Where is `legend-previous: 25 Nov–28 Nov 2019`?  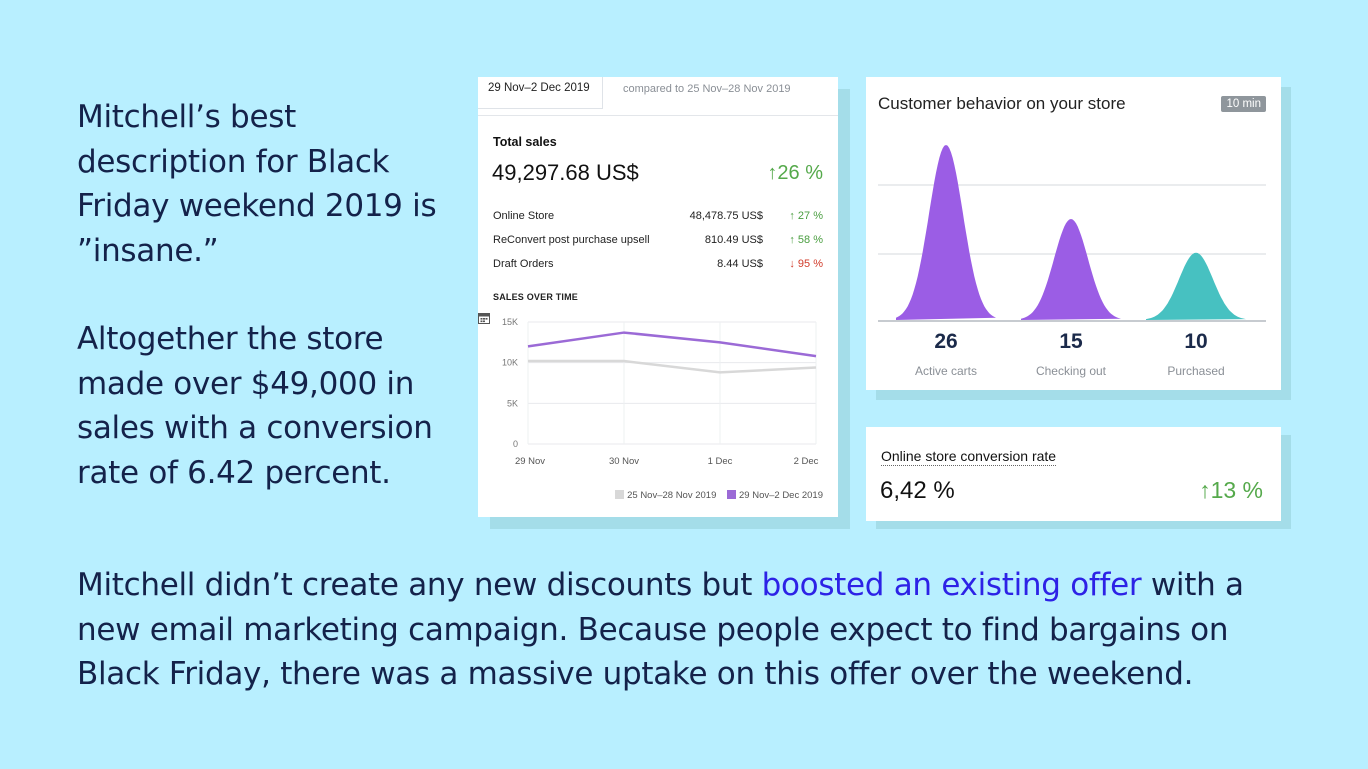
legend-previous: 25 Nov–28 Nov 2019 is located at coordinates (672, 495).